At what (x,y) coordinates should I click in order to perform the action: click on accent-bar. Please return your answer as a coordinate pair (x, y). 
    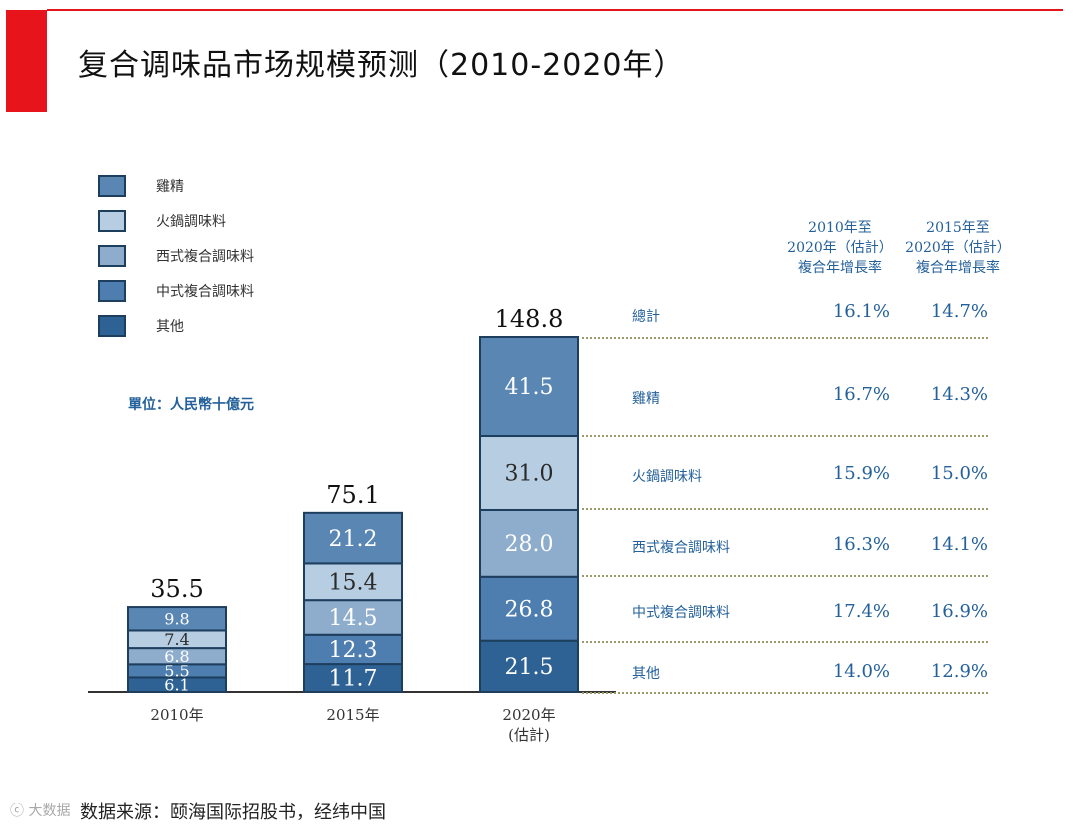
    Looking at the image, I should click on (26, 61).